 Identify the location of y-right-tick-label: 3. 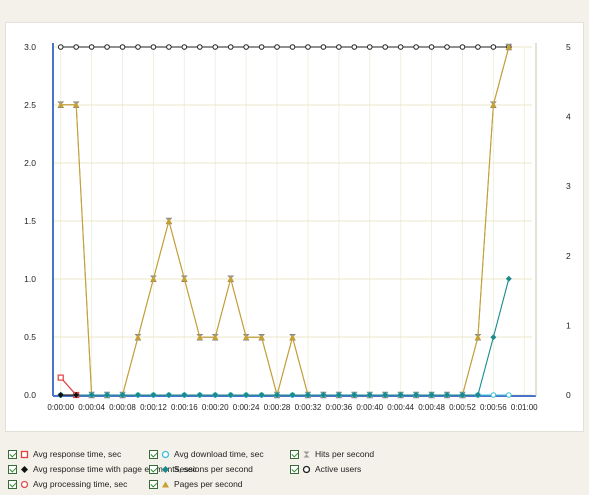
(568, 186).